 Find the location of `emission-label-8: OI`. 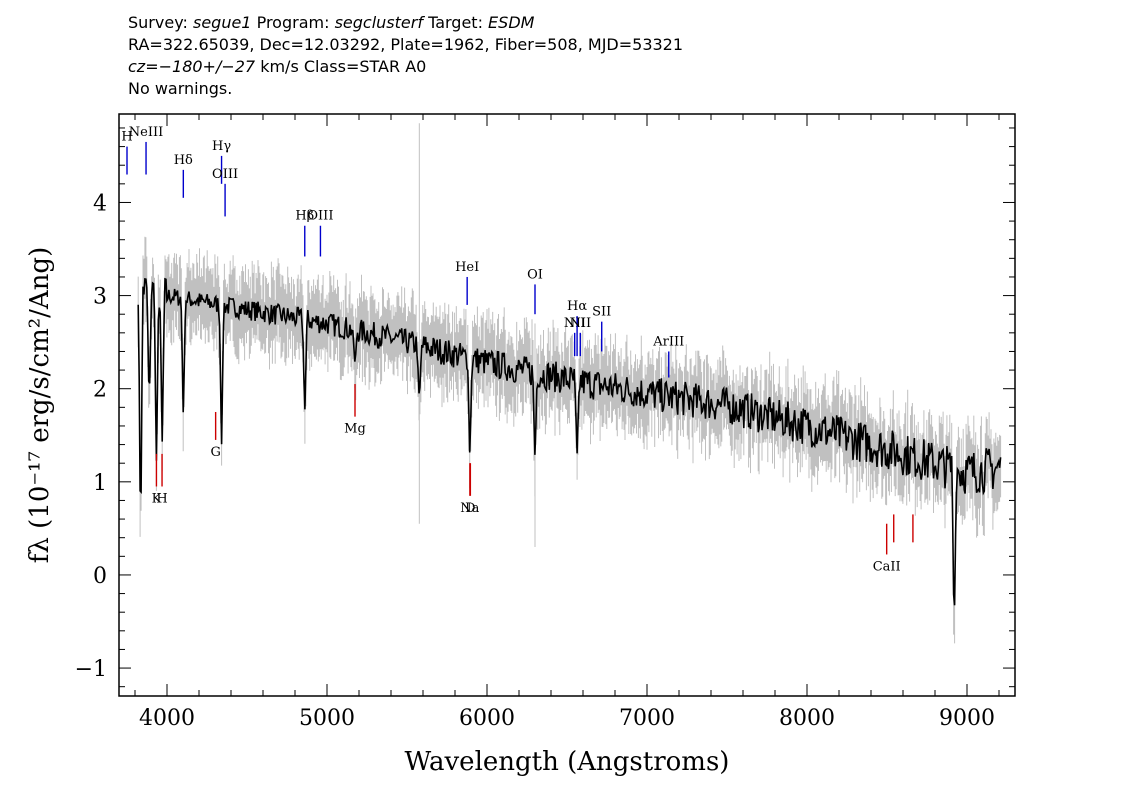

emission-label-8: OI is located at coordinates (535, 274).